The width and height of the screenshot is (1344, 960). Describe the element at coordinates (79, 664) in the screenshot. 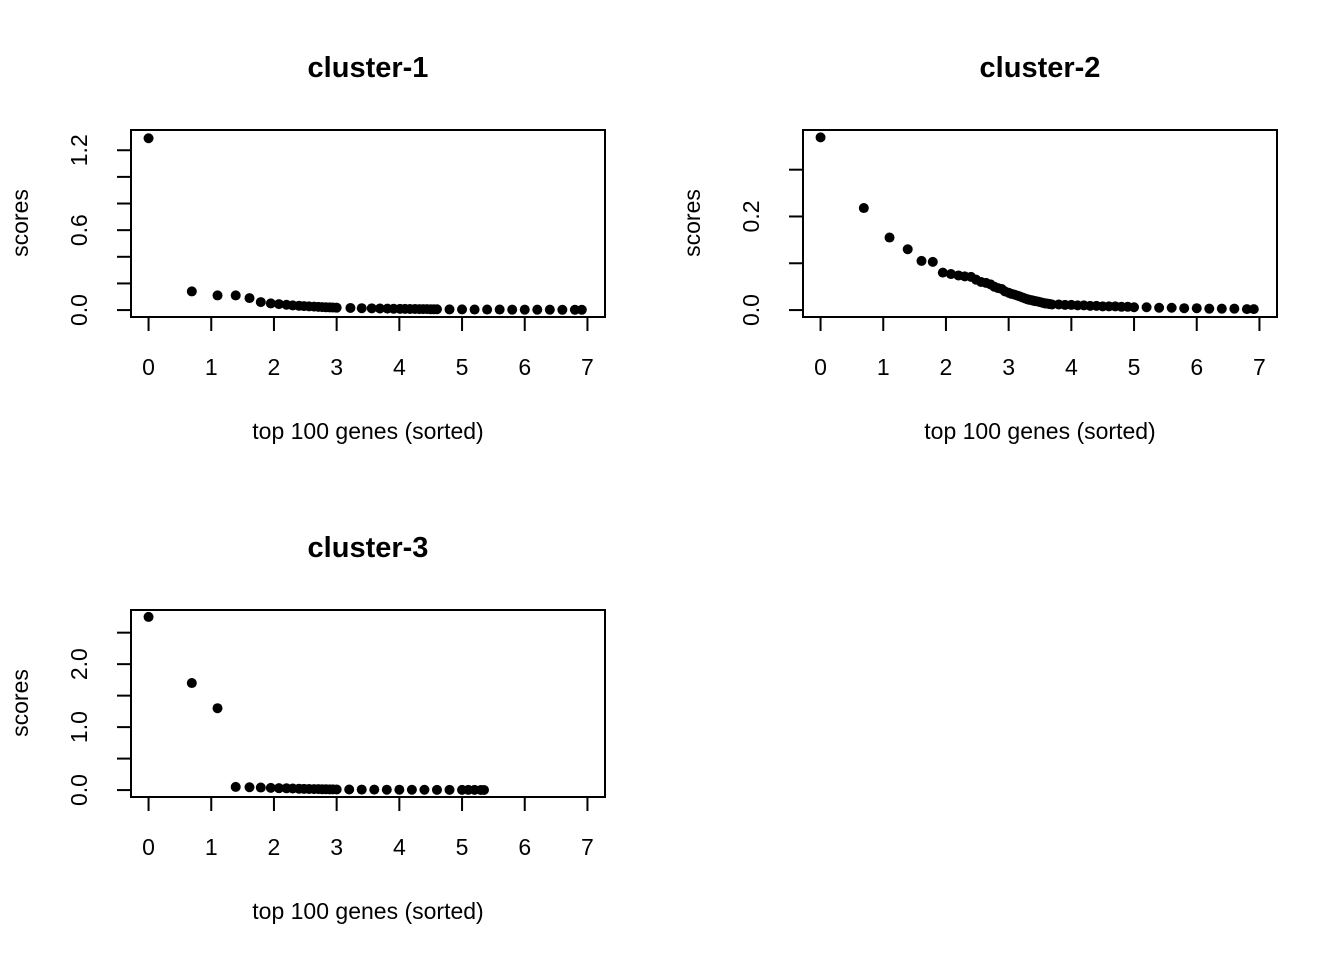

I see `y-tick-label: 2.0` at that location.